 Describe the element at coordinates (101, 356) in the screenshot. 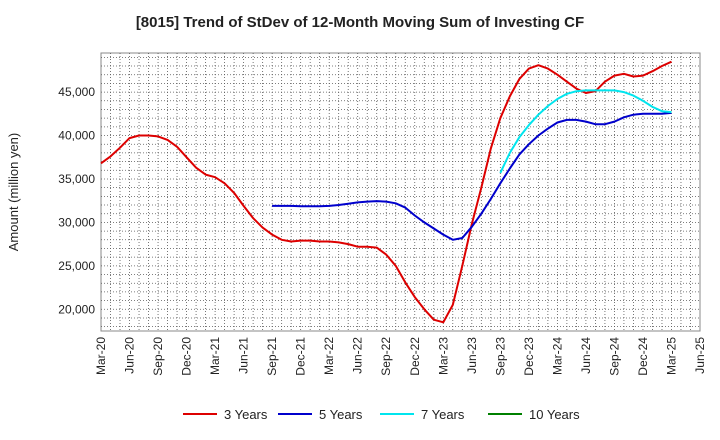

I see `x-tick-label: Mar-20` at that location.